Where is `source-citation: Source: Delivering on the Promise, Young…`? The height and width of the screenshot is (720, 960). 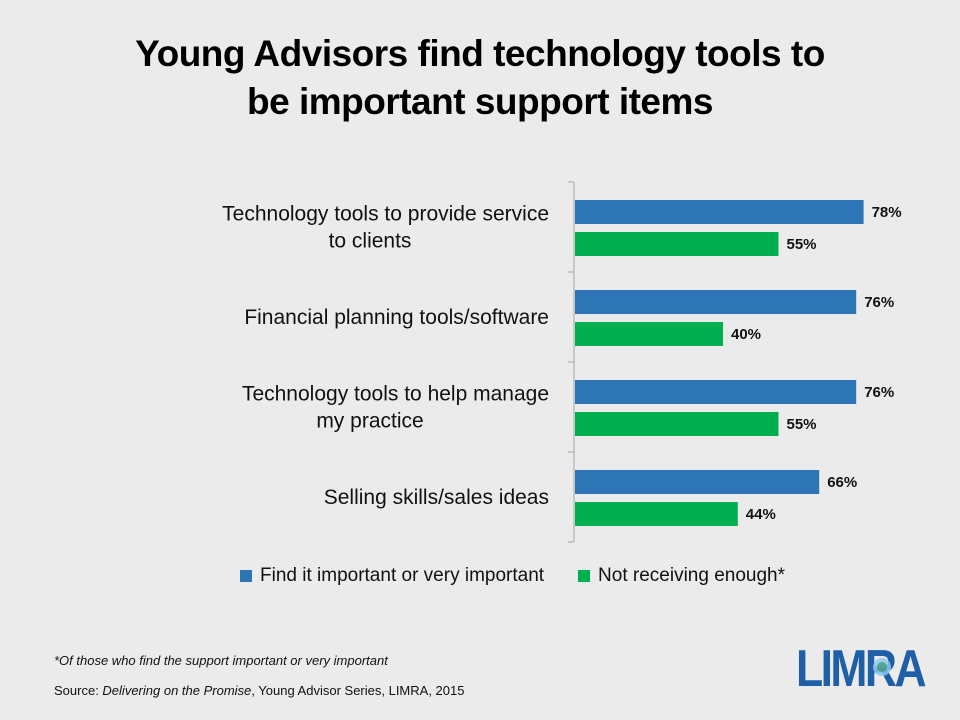 source-citation: Source: Delivering on the Promise, Young… is located at coordinates (259, 690).